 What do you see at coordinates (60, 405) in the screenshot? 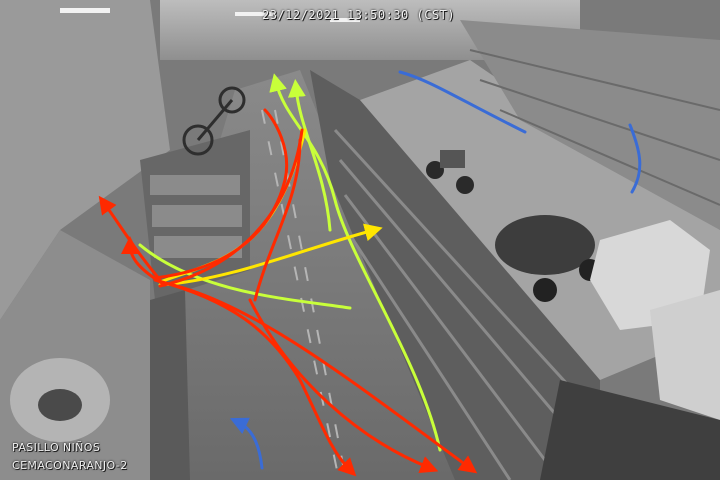
I see `foreground-tire-hole` at bounding box center [60, 405].